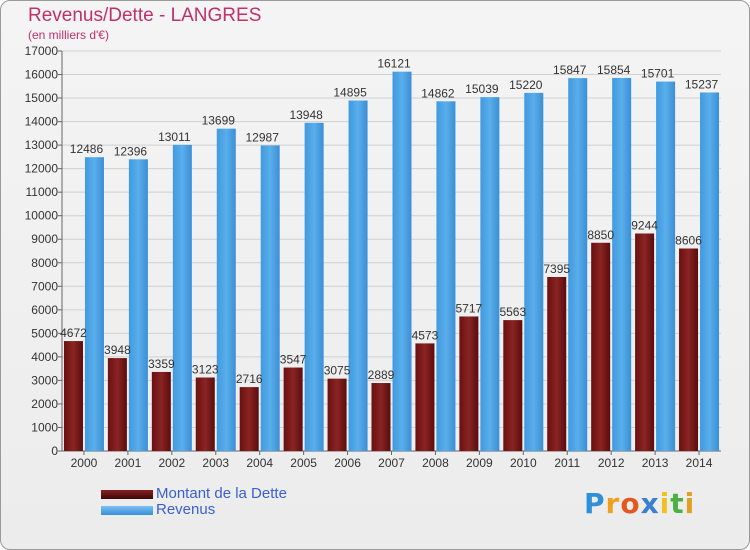  What do you see at coordinates (391, 463) in the screenshot?
I see `x-tick-label: 2007` at bounding box center [391, 463].